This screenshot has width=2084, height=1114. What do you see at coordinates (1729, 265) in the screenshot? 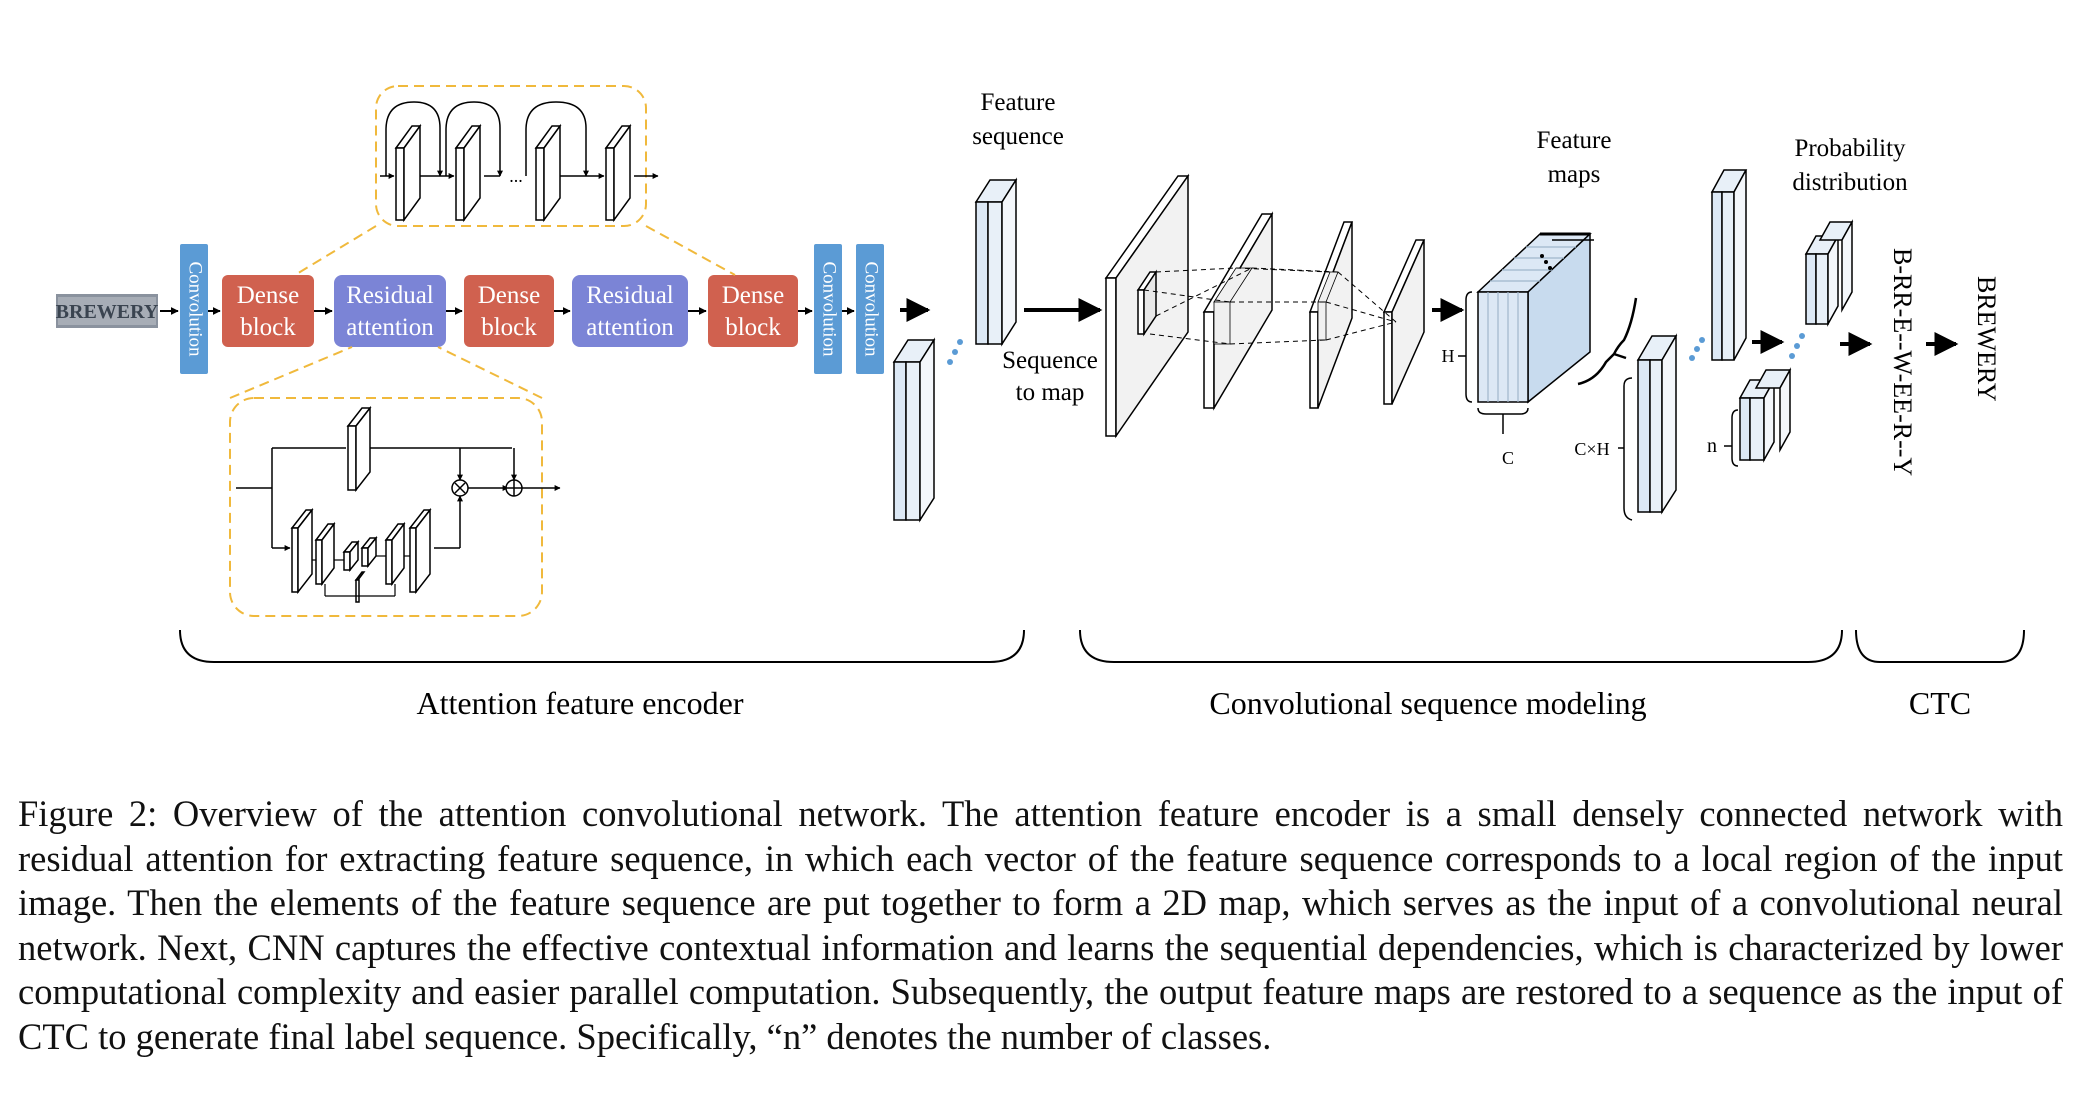
I see `output-sequence-top` at bounding box center [1729, 265].